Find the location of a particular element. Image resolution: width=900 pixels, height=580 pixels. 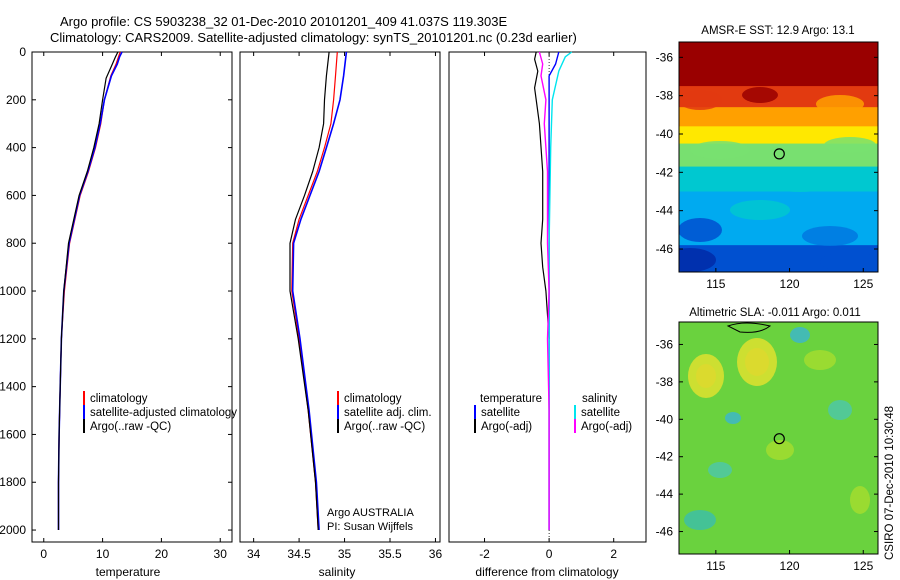

series-line-salinity-satellite is located at coordinates (560, 290).